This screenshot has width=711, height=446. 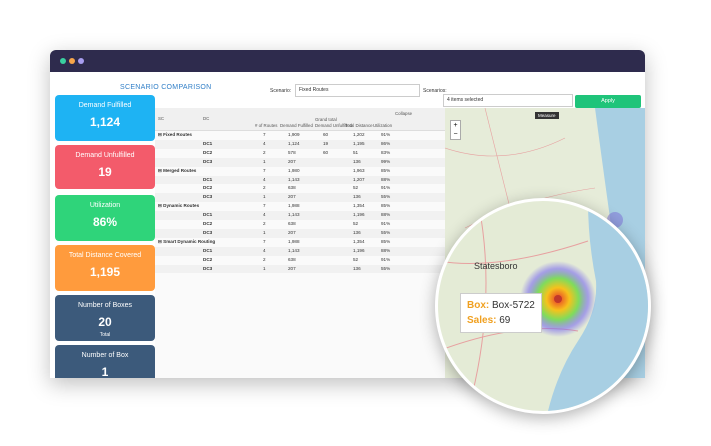 What do you see at coordinates (294, 134) in the screenshot?
I see `table-cell: 1,909` at bounding box center [294, 134].